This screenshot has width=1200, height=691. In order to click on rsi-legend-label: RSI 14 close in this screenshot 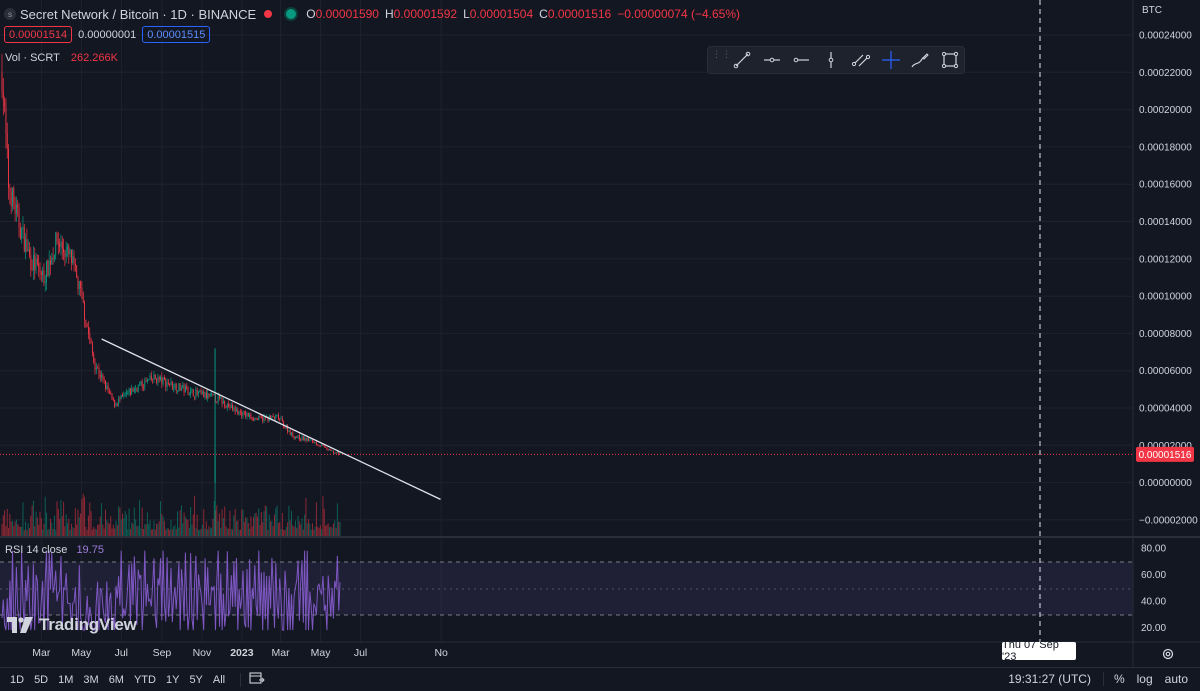, I will do `click(36, 550)`.